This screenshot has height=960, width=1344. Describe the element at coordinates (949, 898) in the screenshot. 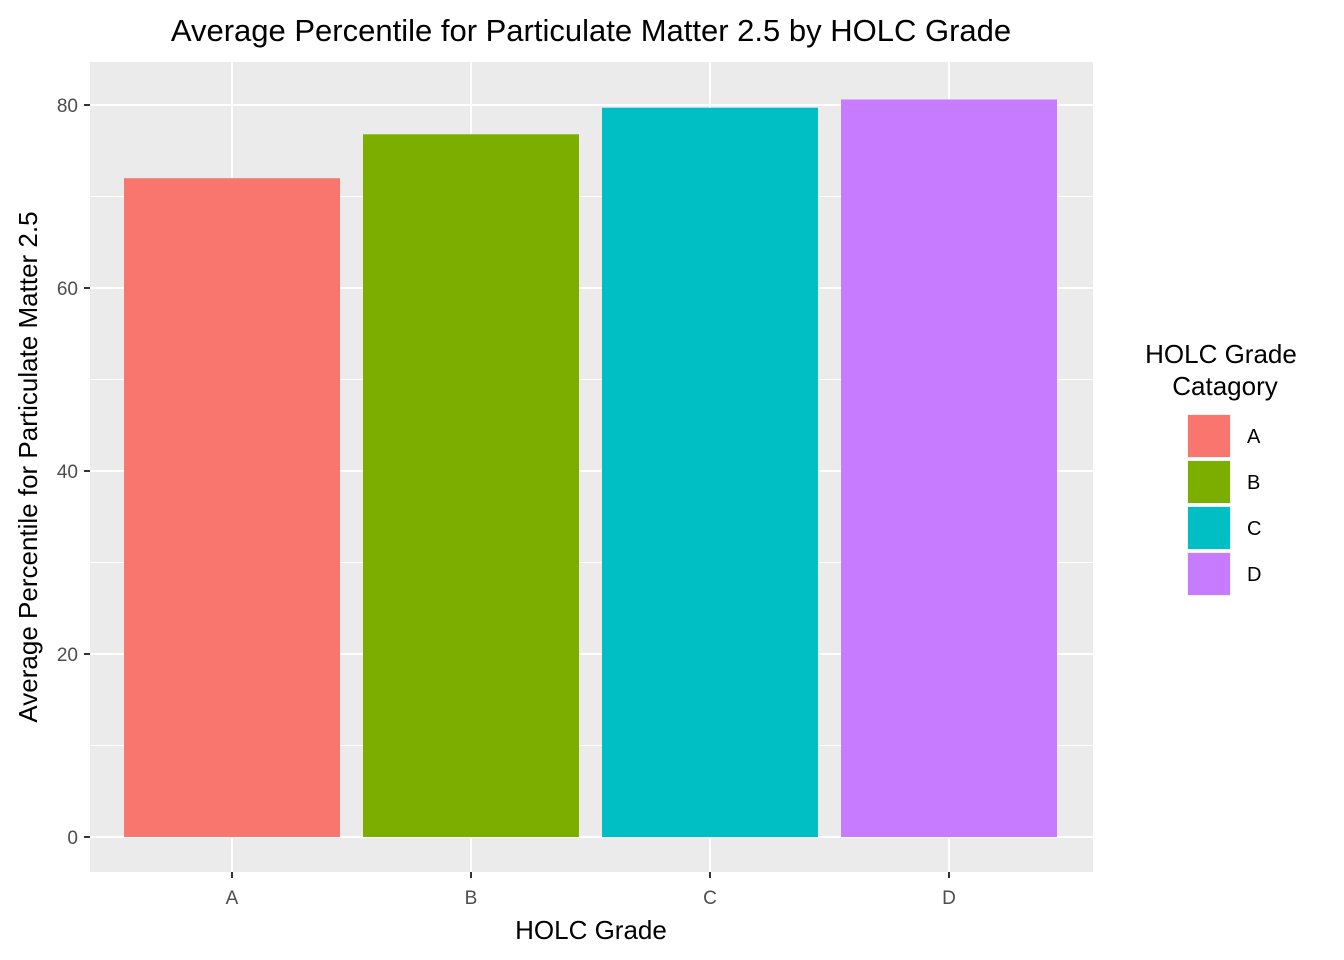

I see `x-tick-label-D: D` at that location.